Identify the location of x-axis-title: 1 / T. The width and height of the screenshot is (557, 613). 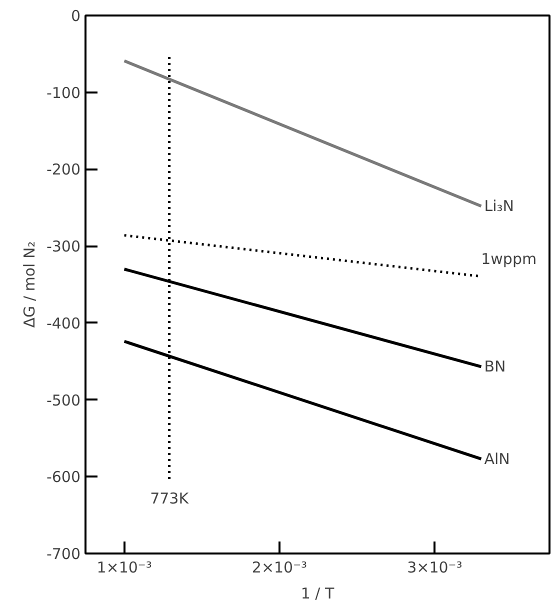
(317, 593).